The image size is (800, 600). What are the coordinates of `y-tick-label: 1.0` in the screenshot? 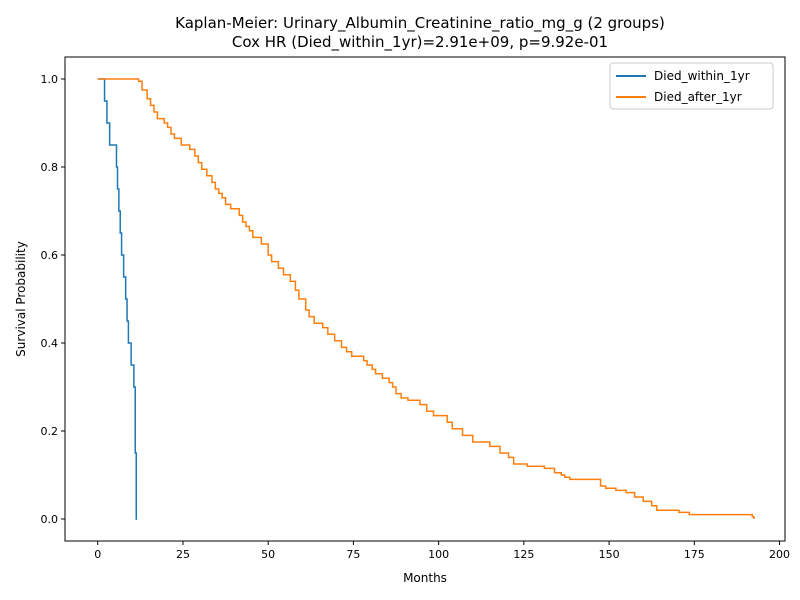 It's located at (50, 79).